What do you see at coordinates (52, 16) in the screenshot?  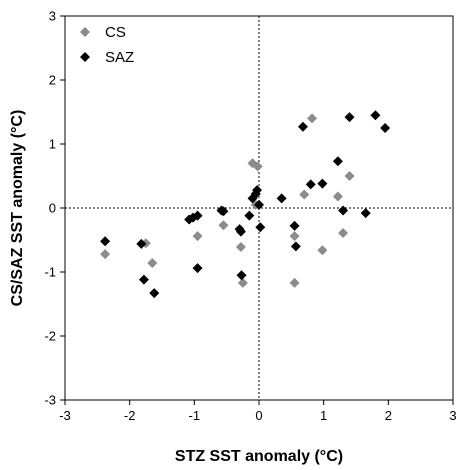 I see `y-tick-label: 3` at bounding box center [52, 16].